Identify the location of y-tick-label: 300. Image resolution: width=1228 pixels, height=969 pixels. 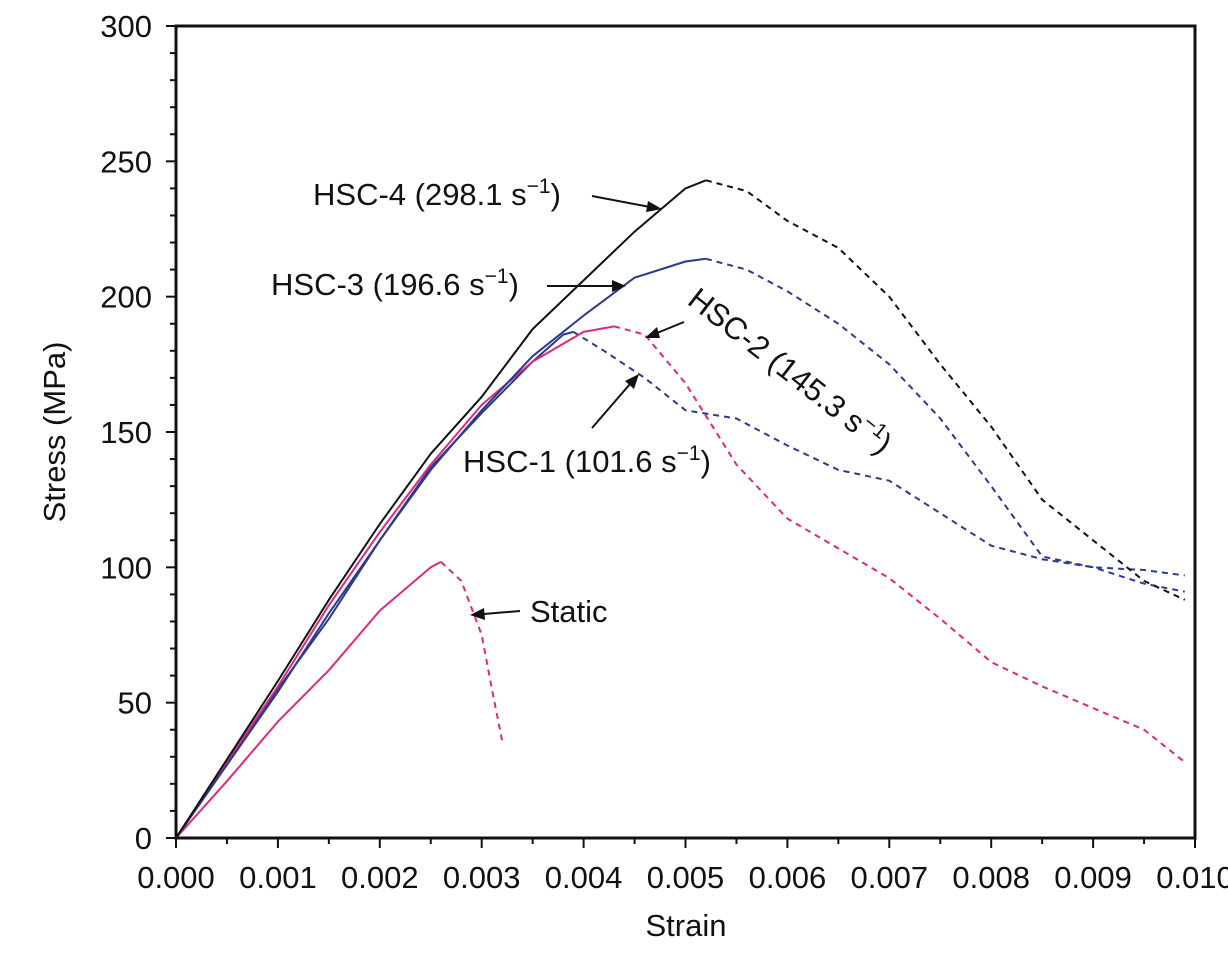
(126, 26).